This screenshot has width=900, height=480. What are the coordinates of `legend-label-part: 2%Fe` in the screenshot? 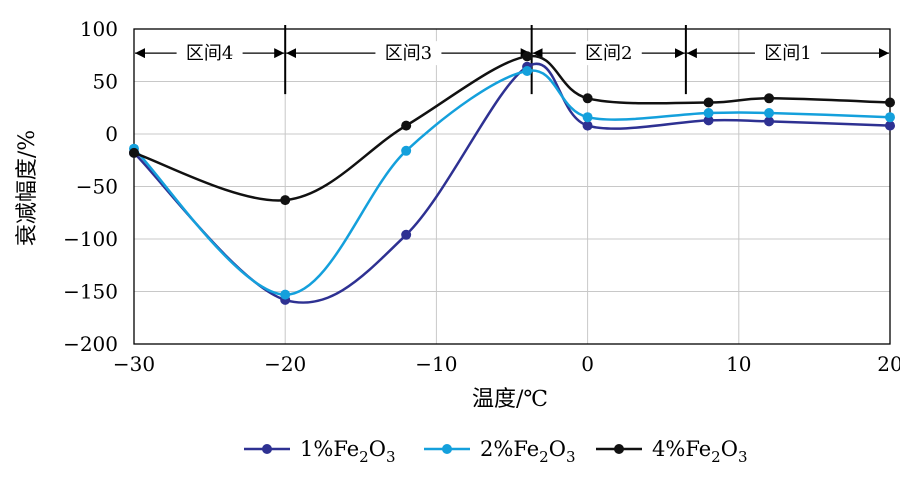 It's located at (509, 449).